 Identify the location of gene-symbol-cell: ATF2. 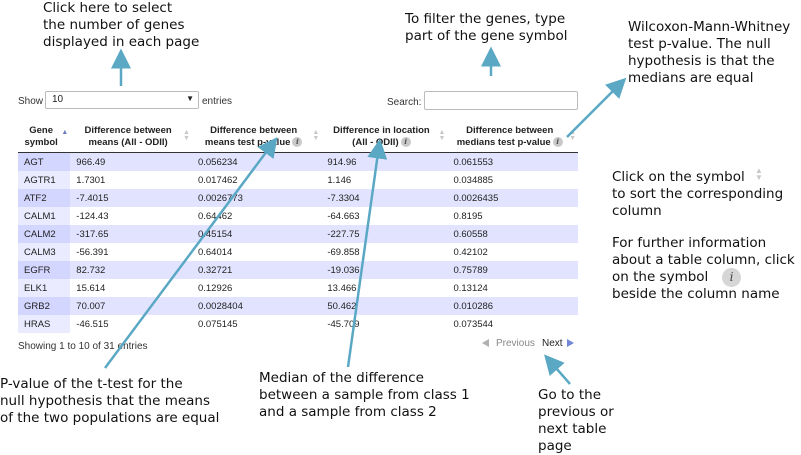
(44, 198).